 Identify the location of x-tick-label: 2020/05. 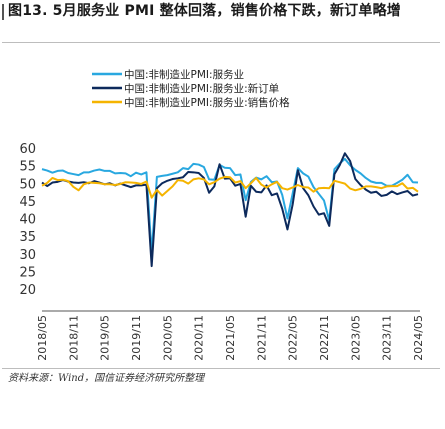
(167, 338).